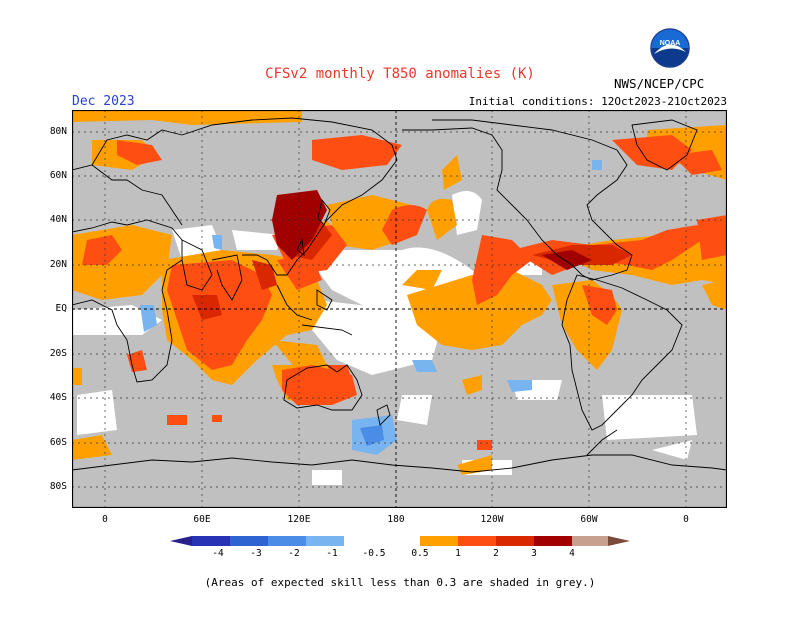  Describe the element at coordinates (181, 541) in the screenshot. I see `colorbar-min-arrow` at that location.